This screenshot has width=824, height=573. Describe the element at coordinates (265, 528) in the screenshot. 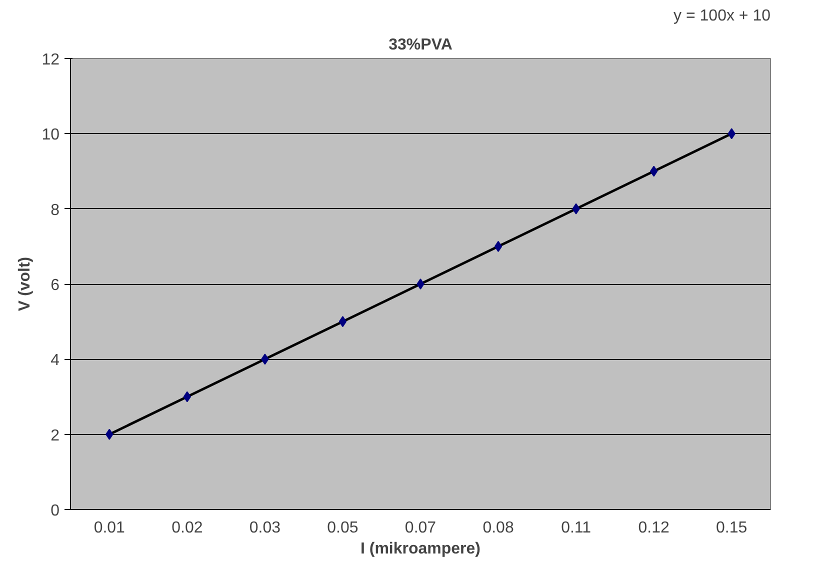

I see `x-tick-label: 0.03` at that location.